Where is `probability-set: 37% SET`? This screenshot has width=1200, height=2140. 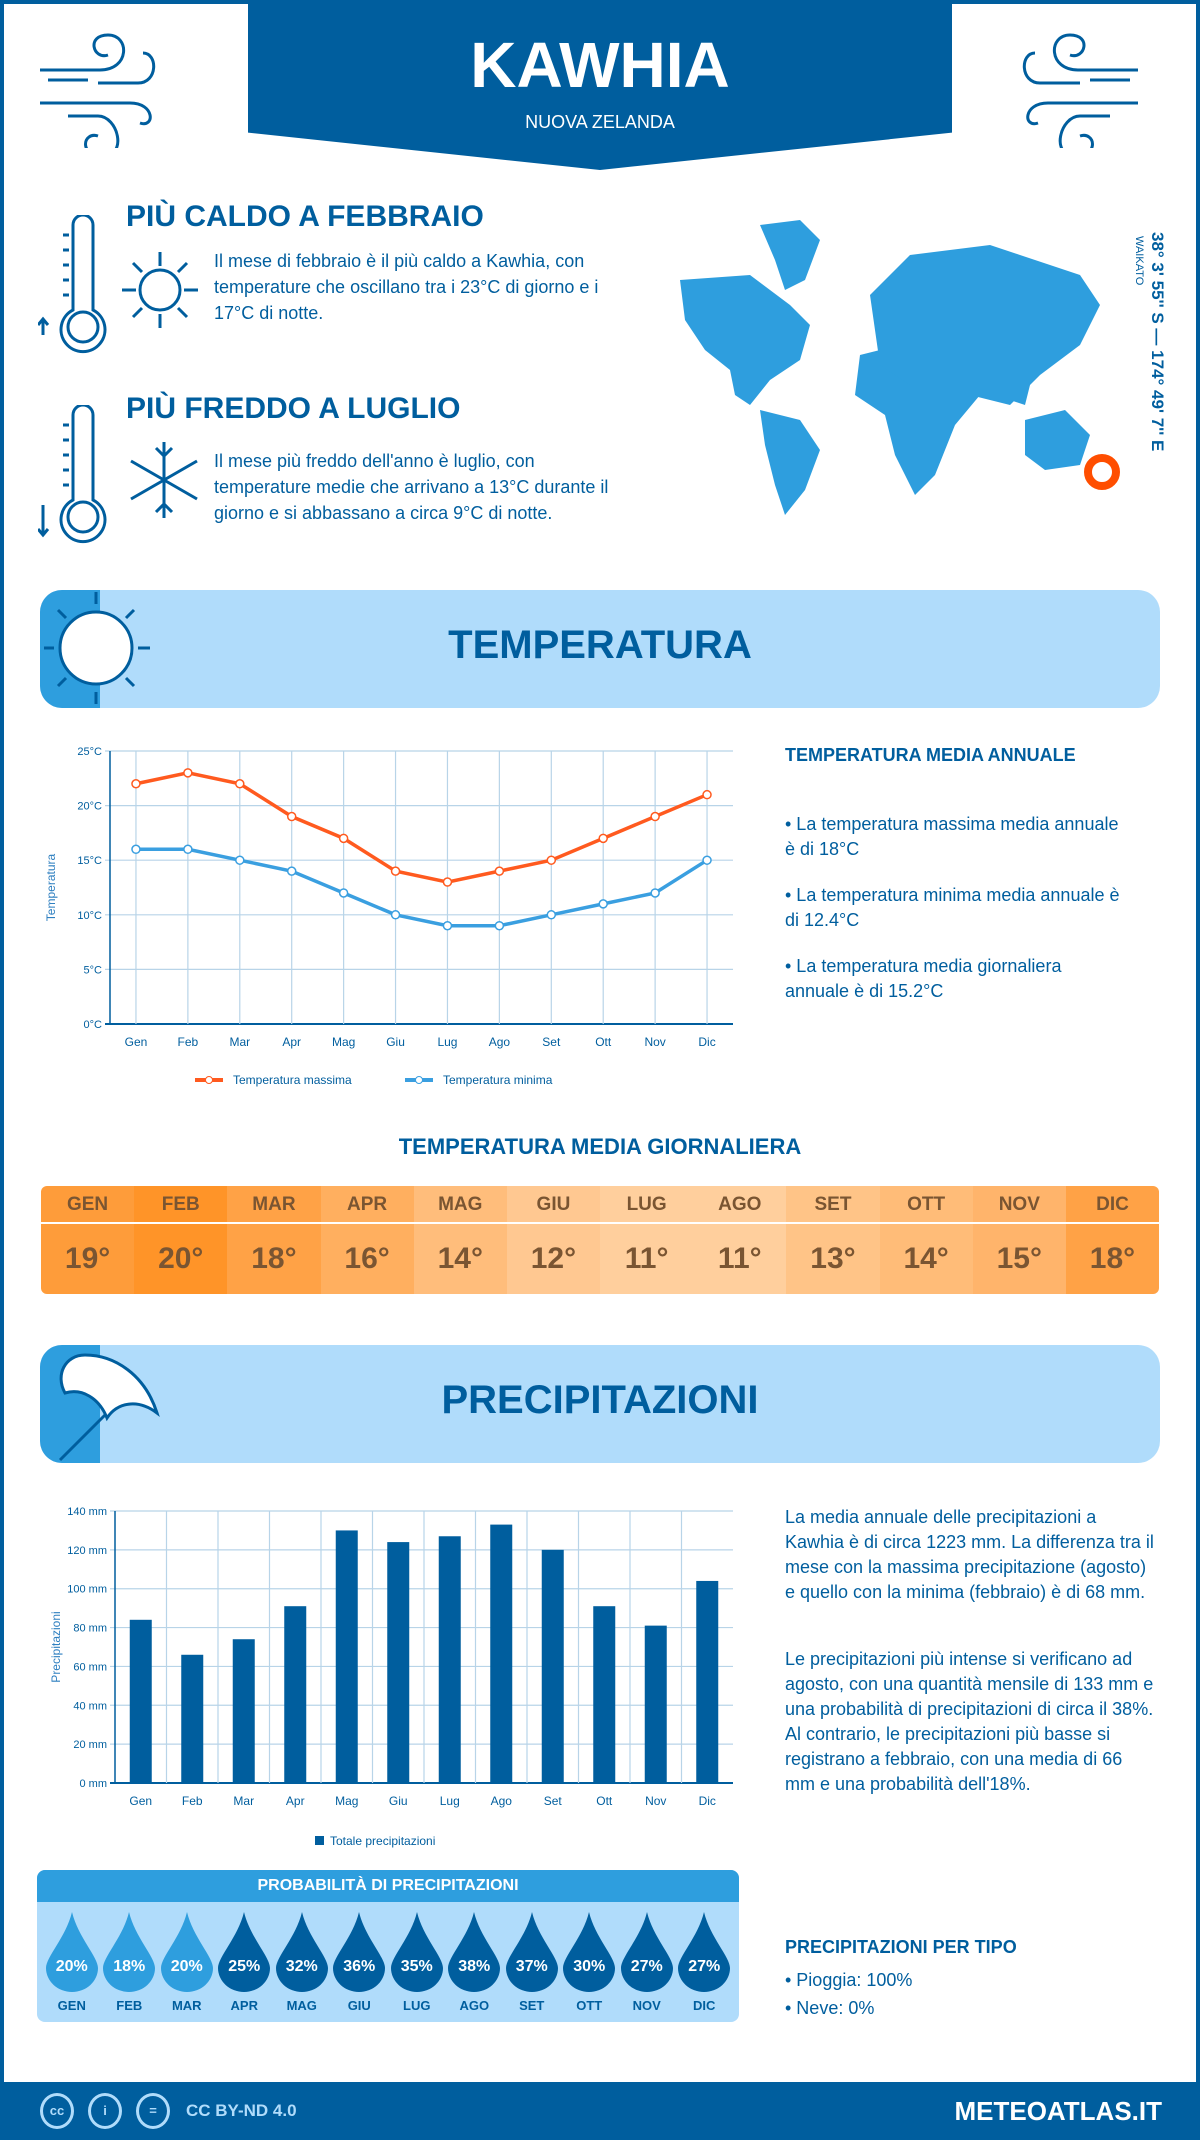
probability-set: 37% SET is located at coordinates (532, 1962).